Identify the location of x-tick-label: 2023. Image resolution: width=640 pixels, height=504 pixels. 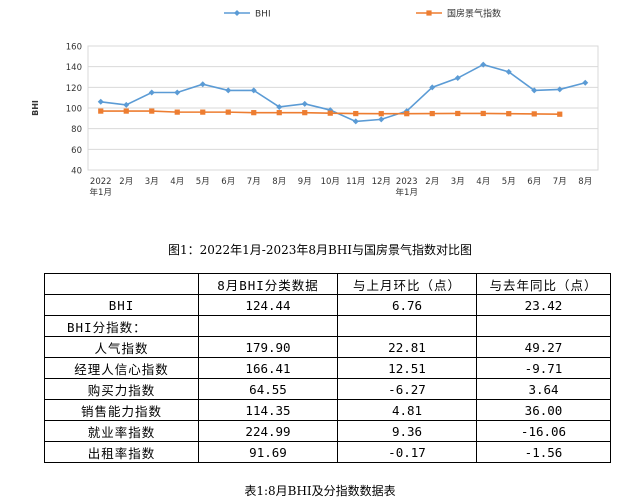
(407, 182).